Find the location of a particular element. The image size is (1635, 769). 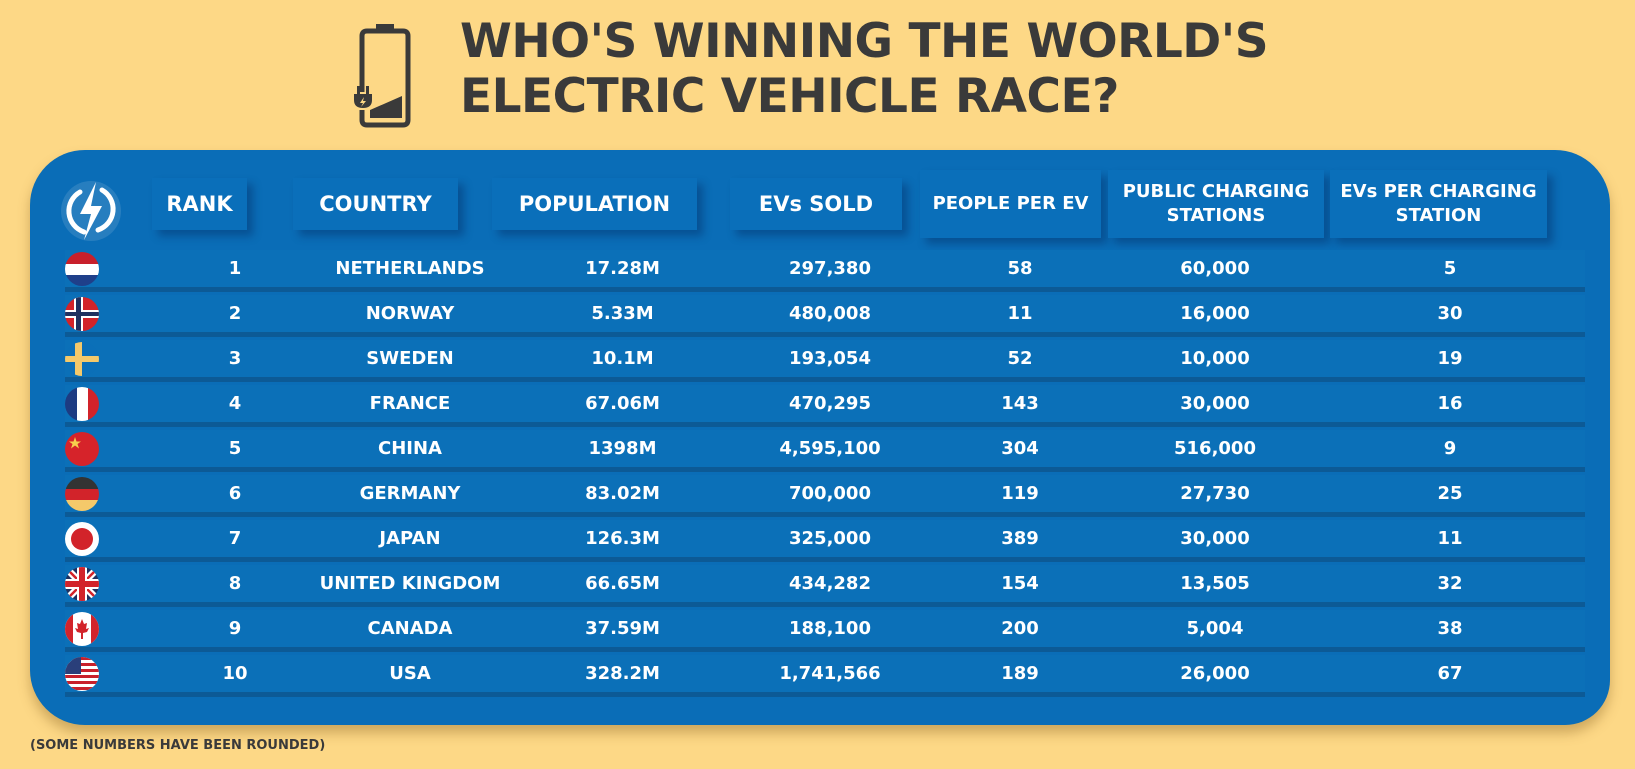

header-country: COUNTRY is located at coordinates (375, 204).